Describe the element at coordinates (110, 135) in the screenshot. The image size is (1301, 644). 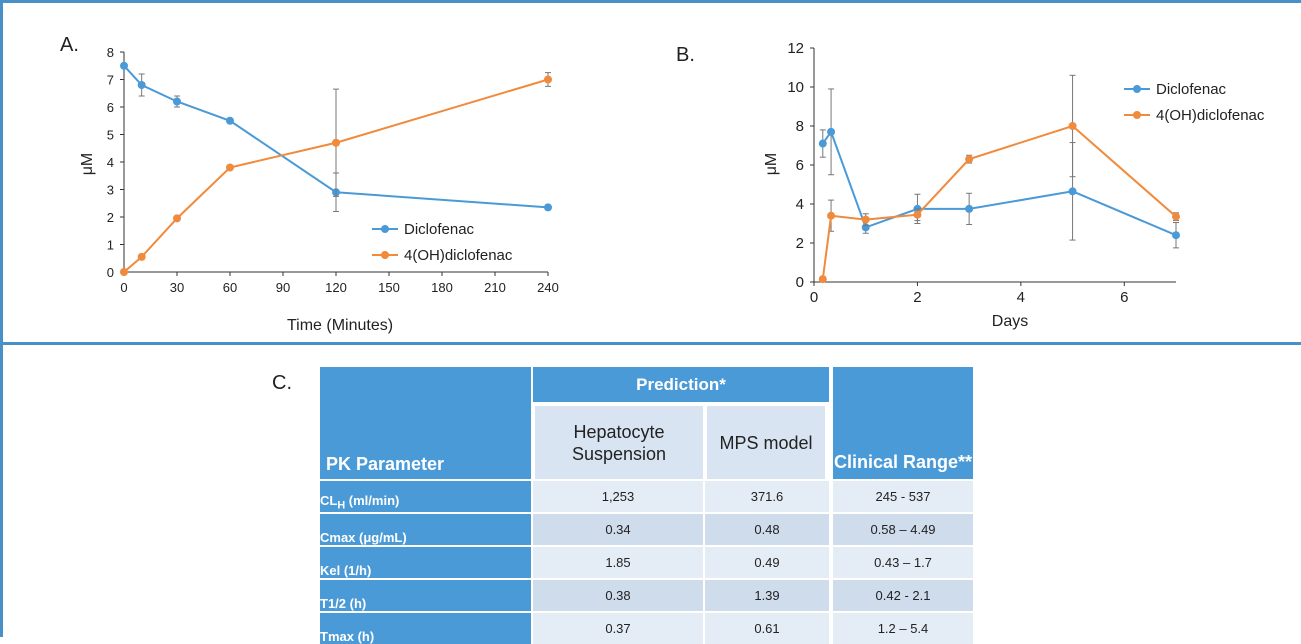
I see `y-tick-label: 5` at that location.